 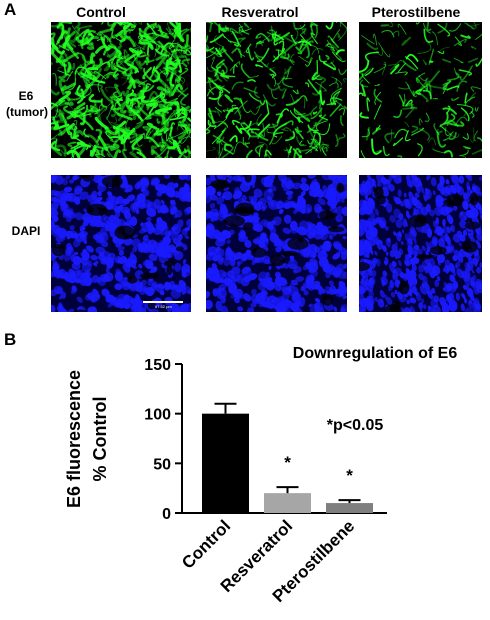 What do you see at coordinates (287, 503) in the screenshot?
I see `bar-resveratrol` at bounding box center [287, 503].